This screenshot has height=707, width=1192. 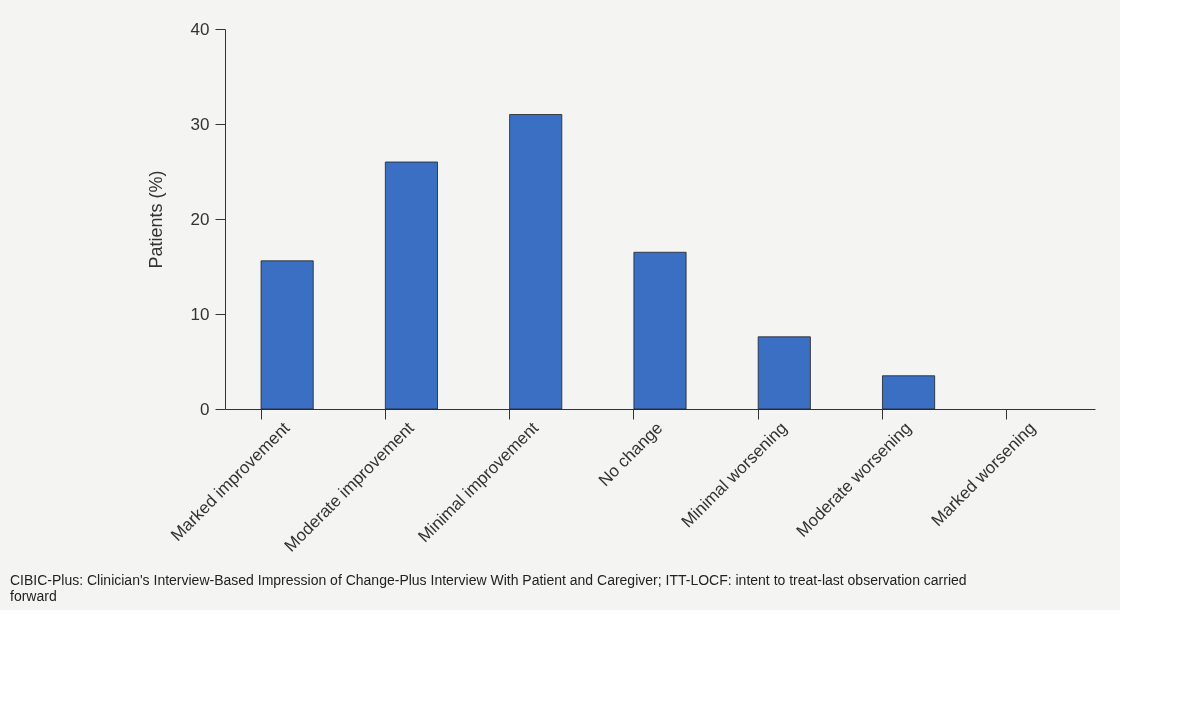 What do you see at coordinates (200, 314) in the screenshot?
I see `y-tick-label: 10` at bounding box center [200, 314].